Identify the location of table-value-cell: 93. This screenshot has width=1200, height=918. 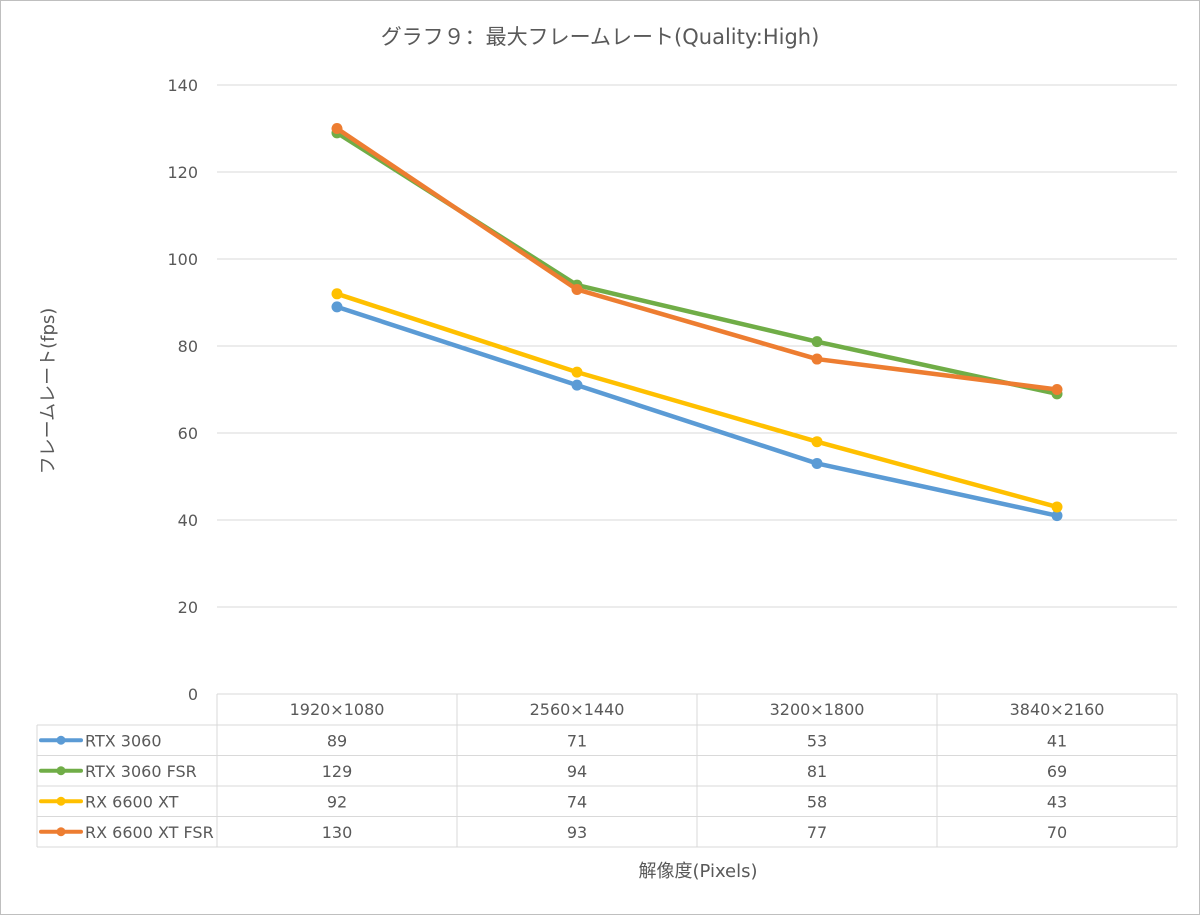
(577, 832).